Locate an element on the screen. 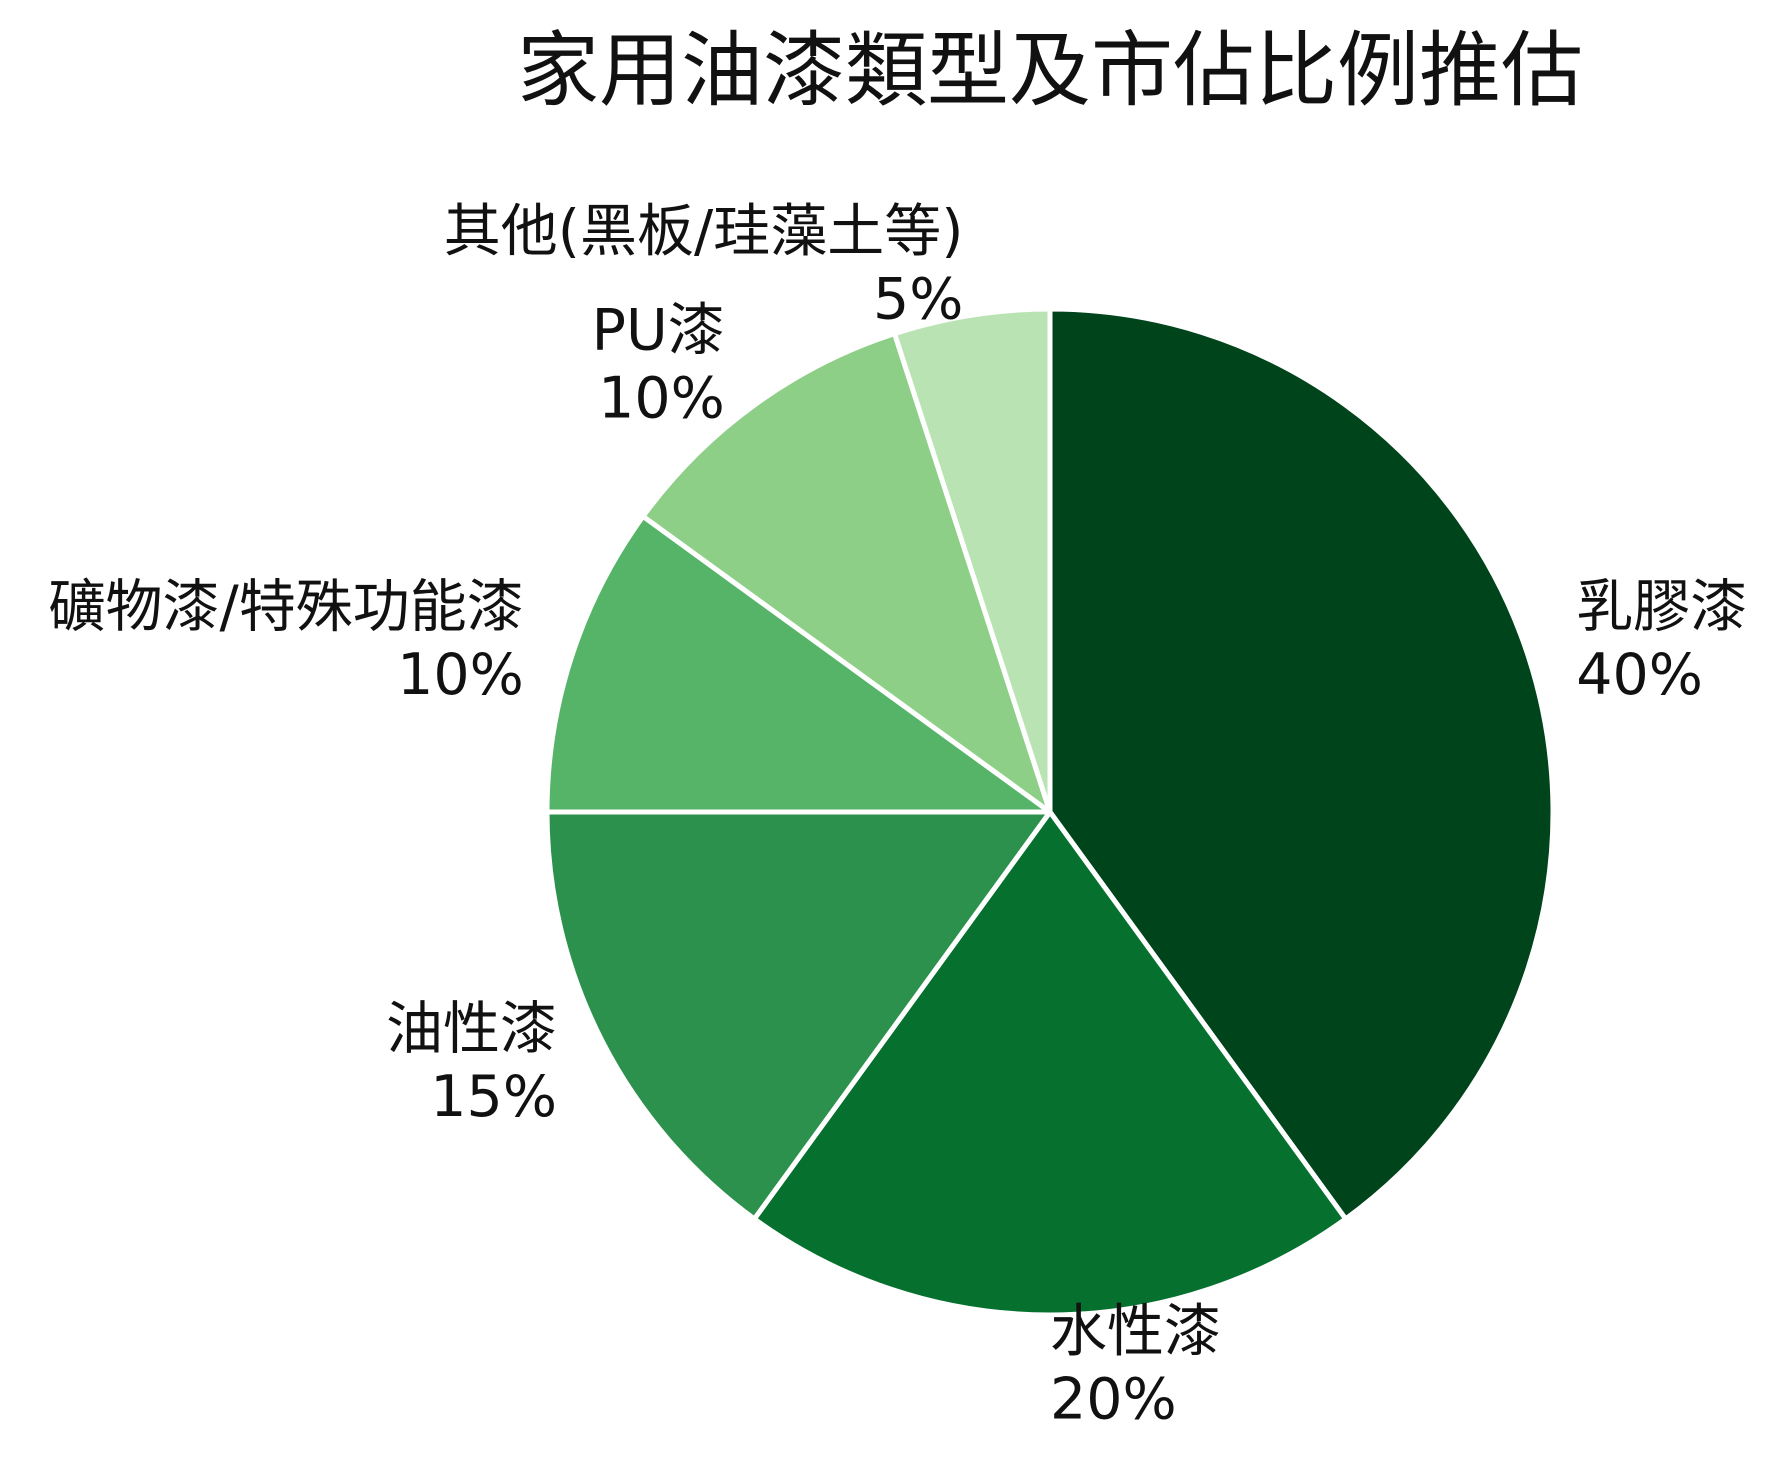 The height and width of the screenshot is (1468, 1777). pie-slice-mineral-specialty-paint is located at coordinates (798, 664).